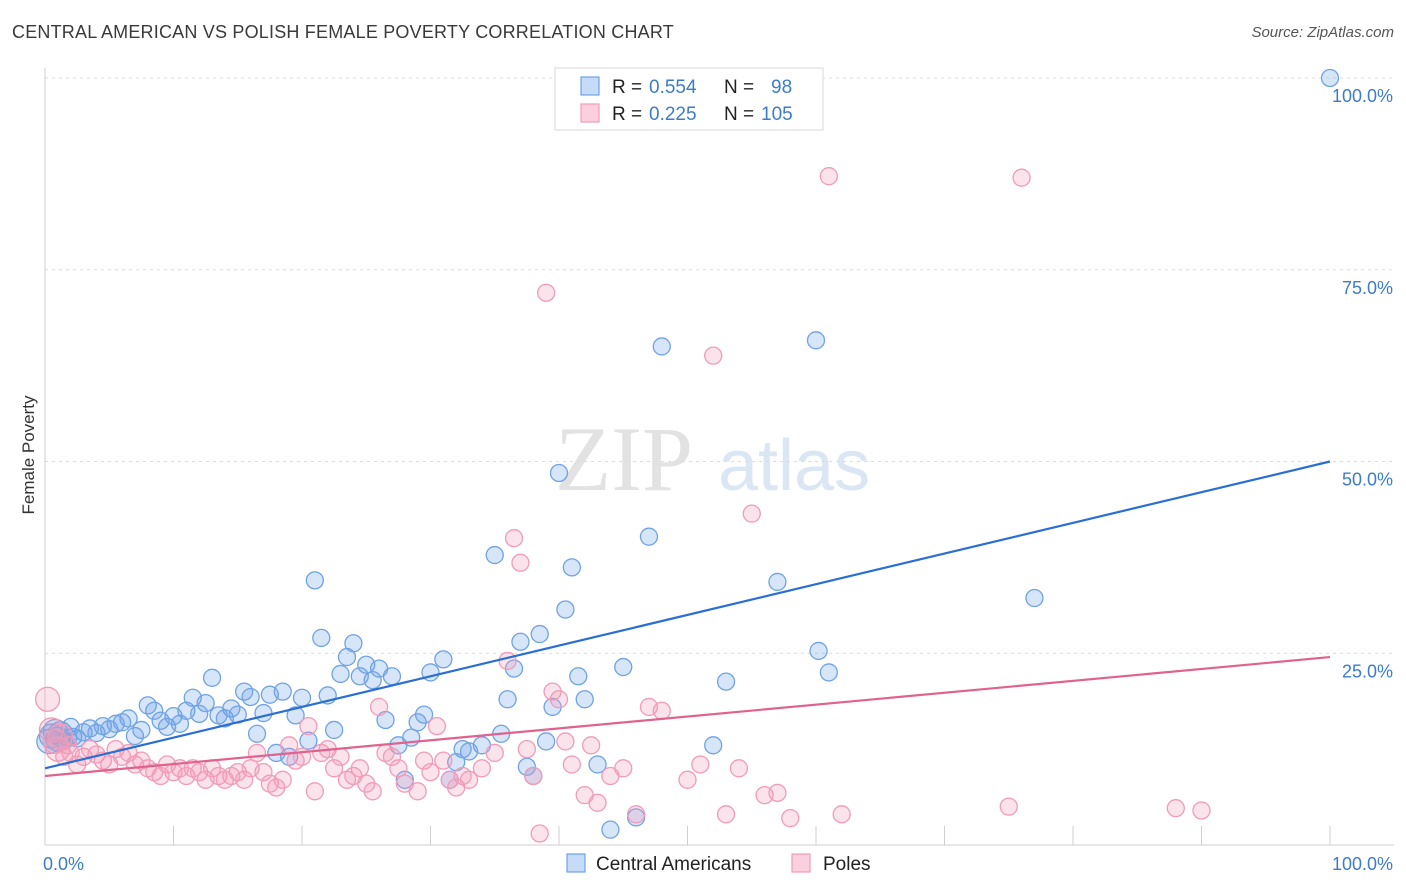 The height and width of the screenshot is (892, 1406). What do you see at coordinates (627, 87) in the screenshot?
I see `legend-r-label-central: R =` at bounding box center [627, 87].